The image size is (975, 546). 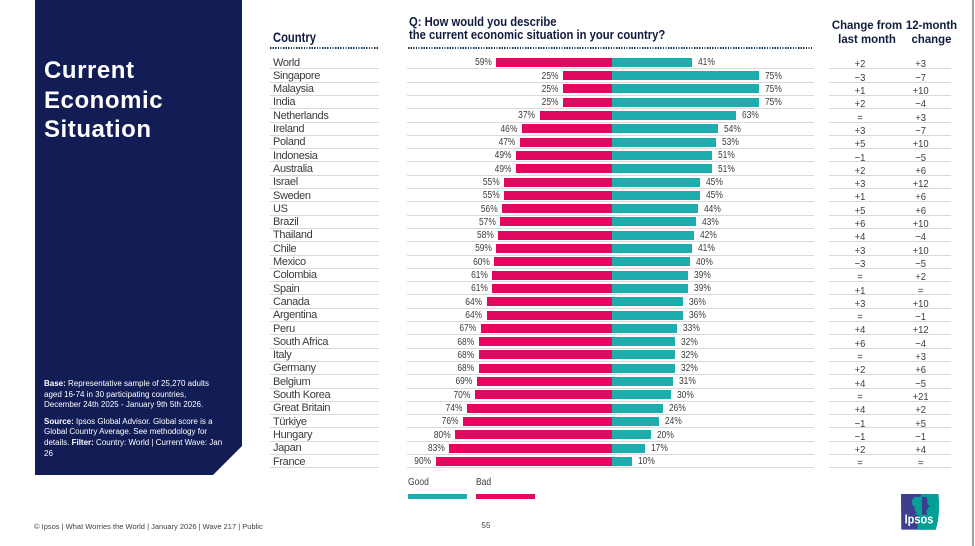 What do you see at coordinates (919, 519) in the screenshot?
I see `svg-text: Ipsos` at bounding box center [919, 519].